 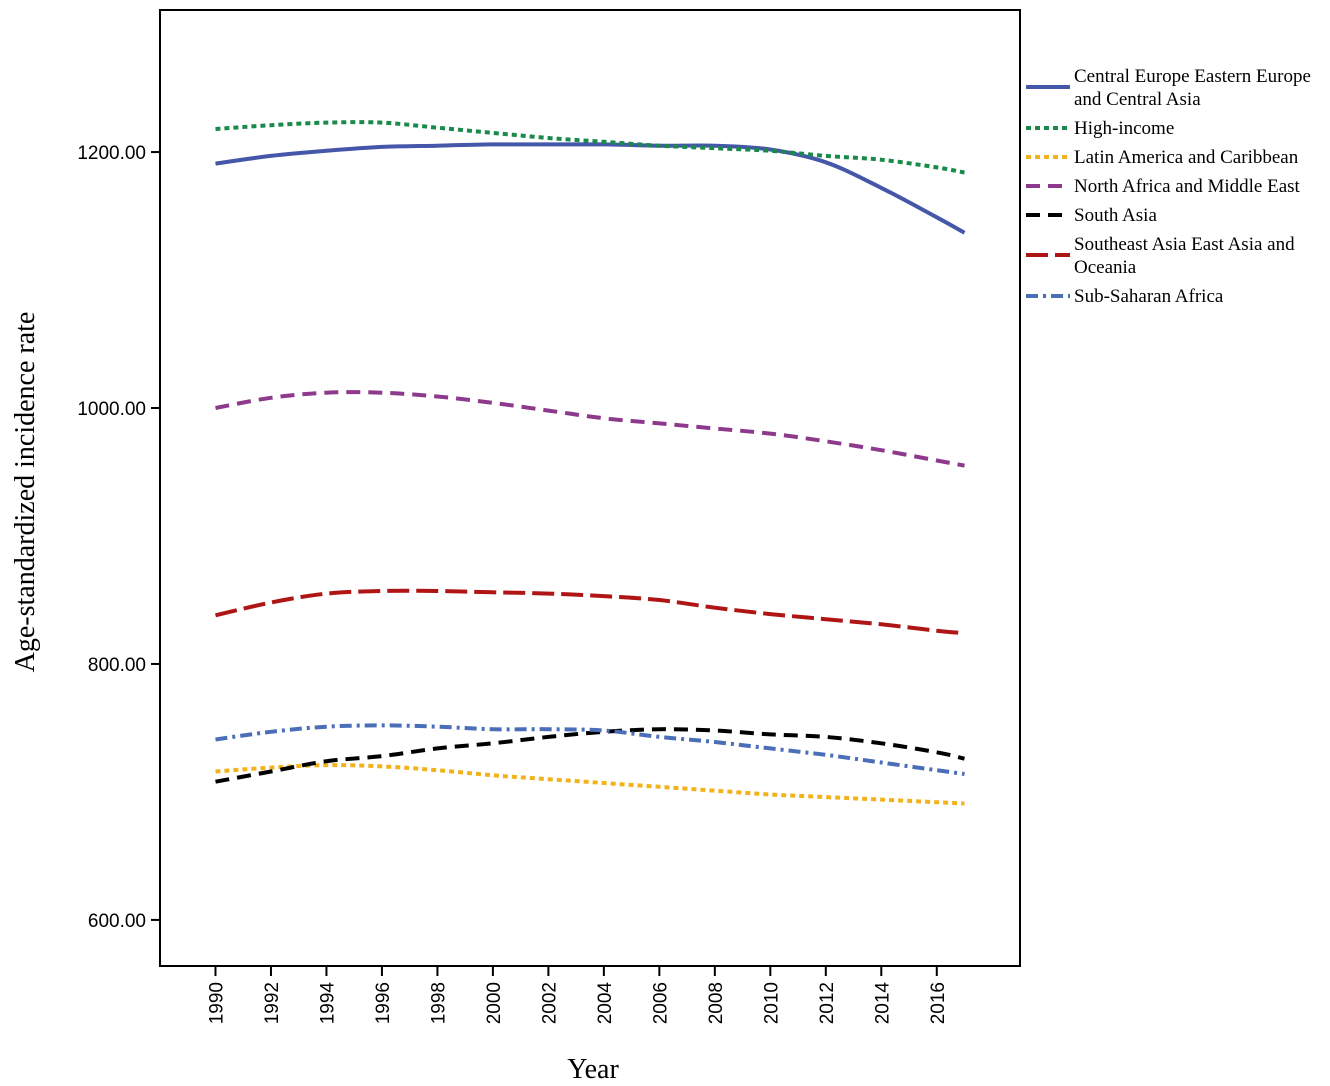 I want to click on legend-label: High-income, so click(x=1124, y=128).